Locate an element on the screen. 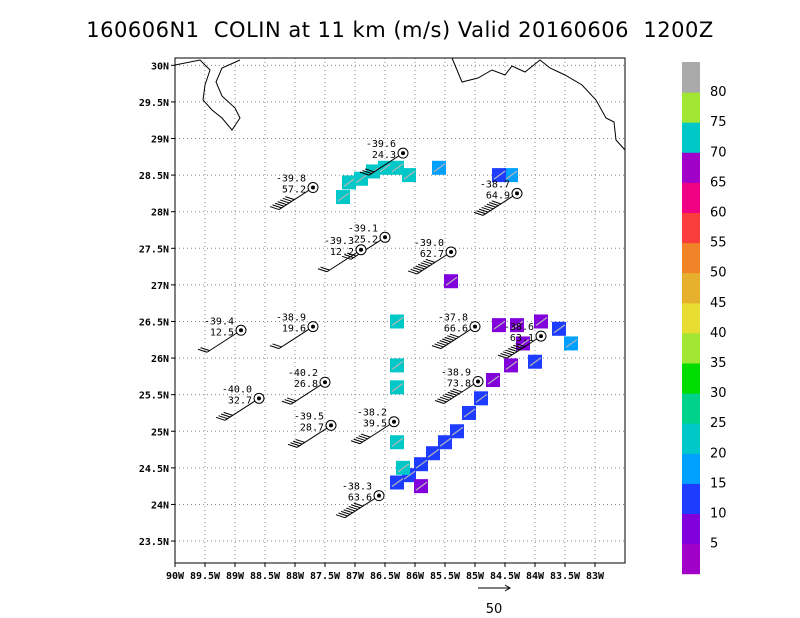 Image resolution: width=800 pixels, height=618 pixels. x-tick-label: 83.5W is located at coordinates (565, 576).